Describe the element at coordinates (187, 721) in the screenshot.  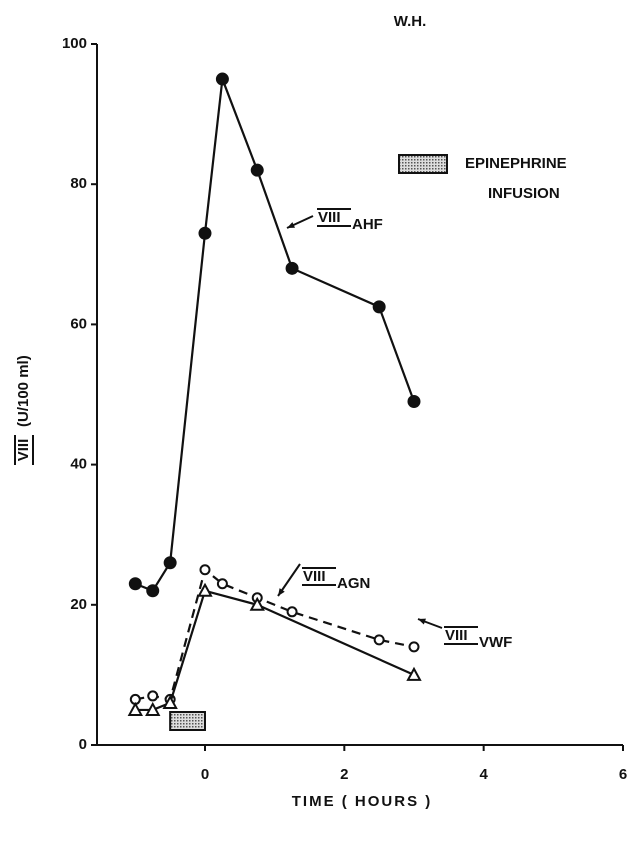
I see `infusion-bar` at that location.